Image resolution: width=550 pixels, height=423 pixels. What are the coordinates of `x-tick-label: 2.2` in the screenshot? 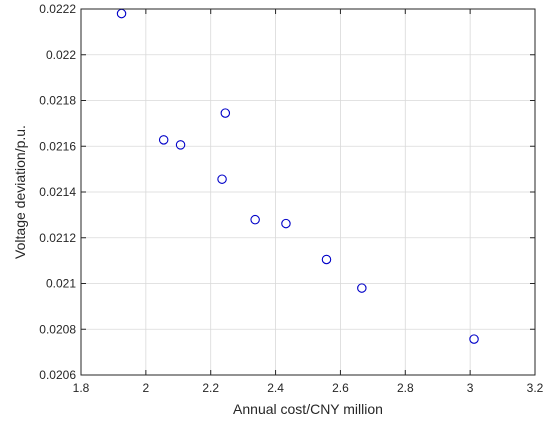 It's located at (210, 388).